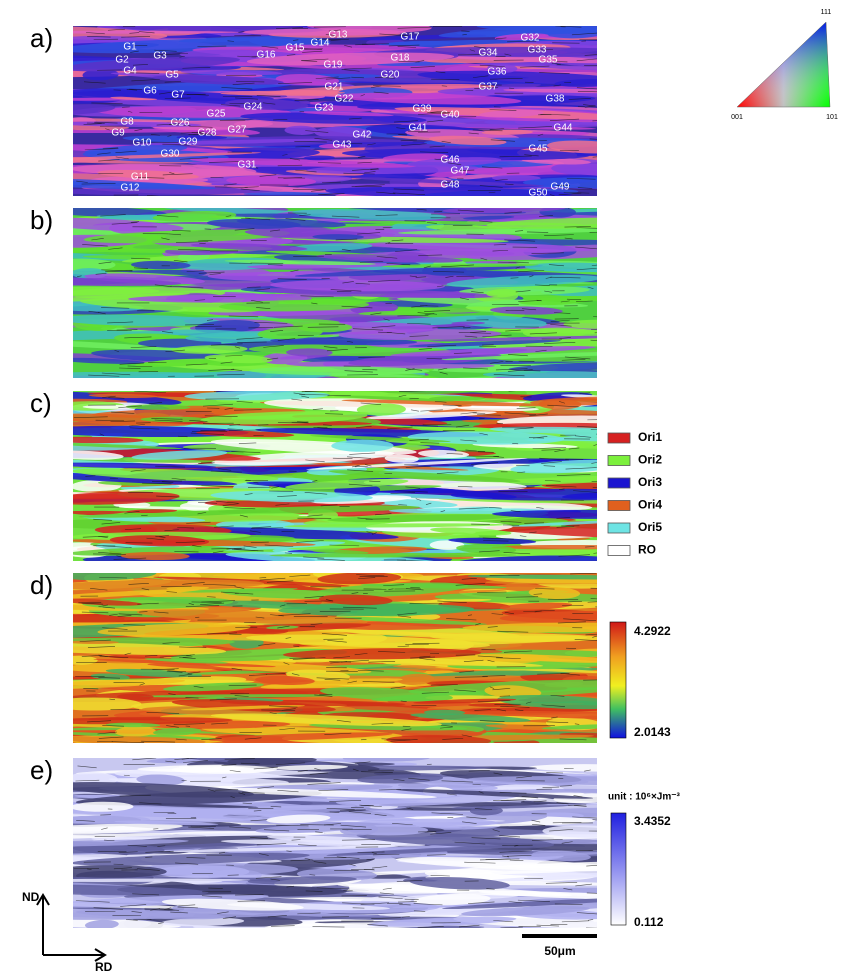 This screenshot has width=841, height=975. I want to click on ipf-triangle-shade, so click(783, 64).